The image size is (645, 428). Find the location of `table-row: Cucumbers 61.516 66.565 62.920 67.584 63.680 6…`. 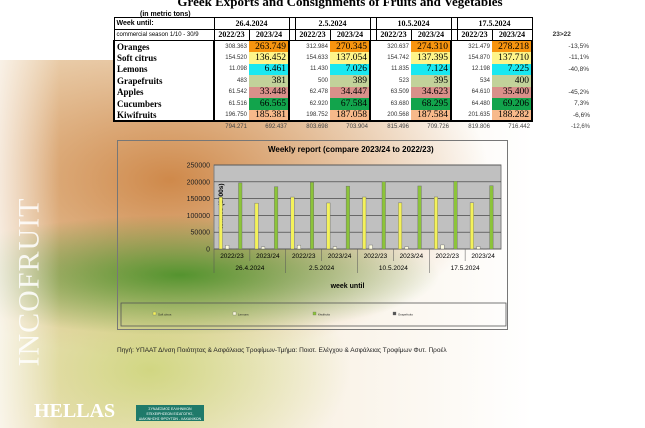

table-row: Cucumbers 61.516 66.565 62.920 67.584 63.680 6… is located at coordinates (352, 104).